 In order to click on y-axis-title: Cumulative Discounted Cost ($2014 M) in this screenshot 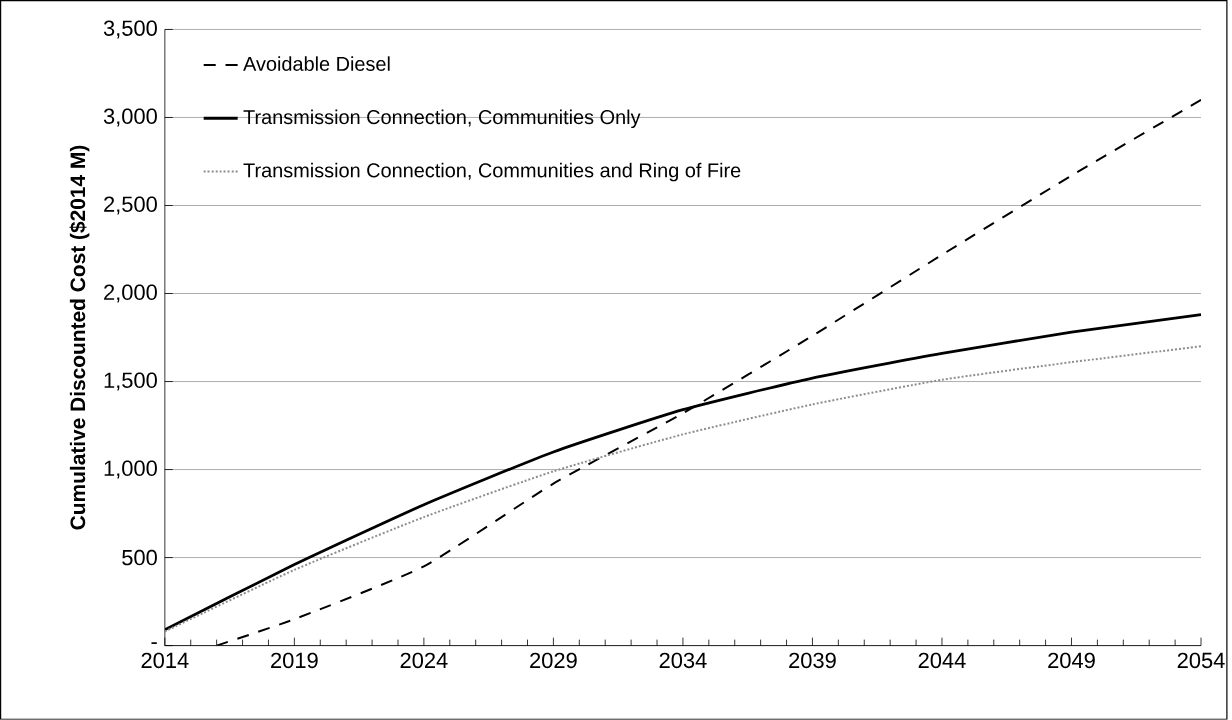, I will do `click(79, 337)`.